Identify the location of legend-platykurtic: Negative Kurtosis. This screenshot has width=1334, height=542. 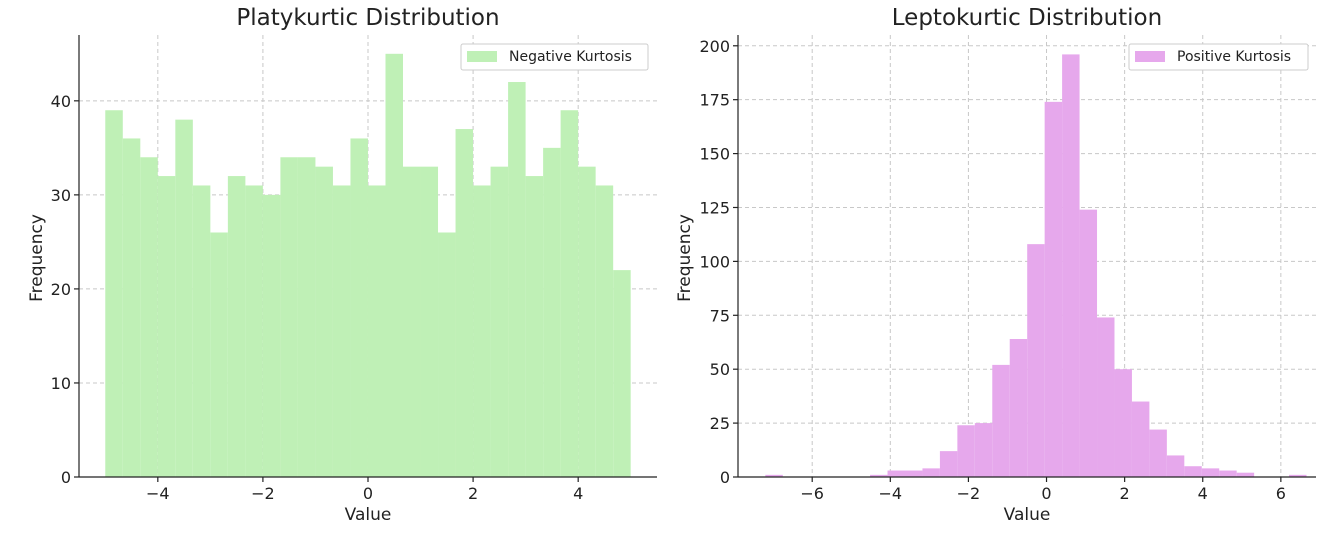
(554, 57).